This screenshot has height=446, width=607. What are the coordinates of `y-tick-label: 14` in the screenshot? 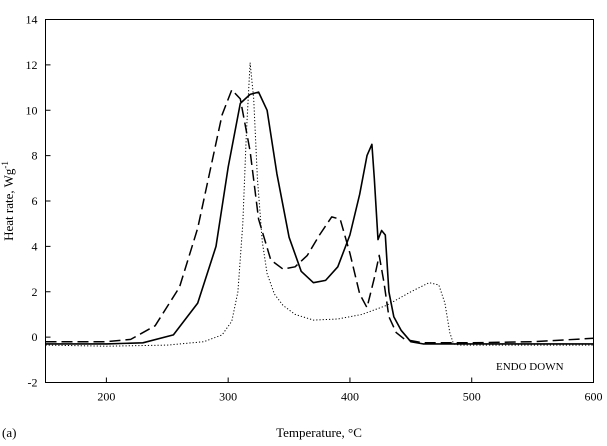 It's located at (32, 20).